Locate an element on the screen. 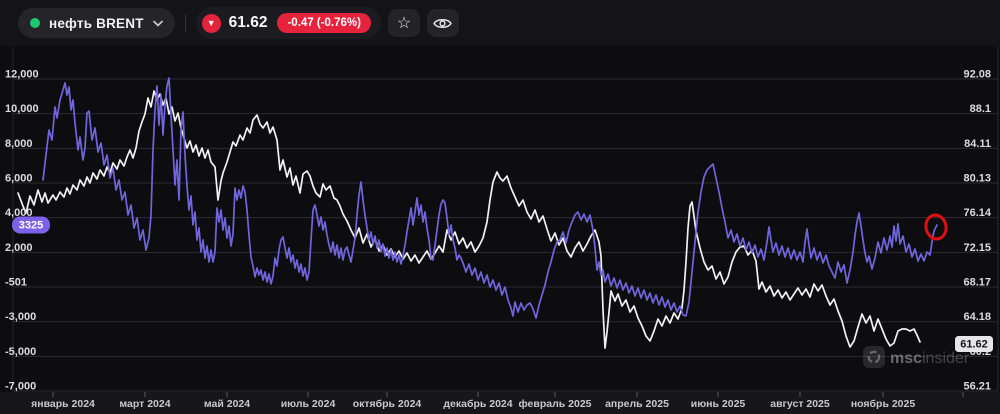 The width and height of the screenshot is (1000, 414). y-right-label: 72.15 is located at coordinates (977, 248).